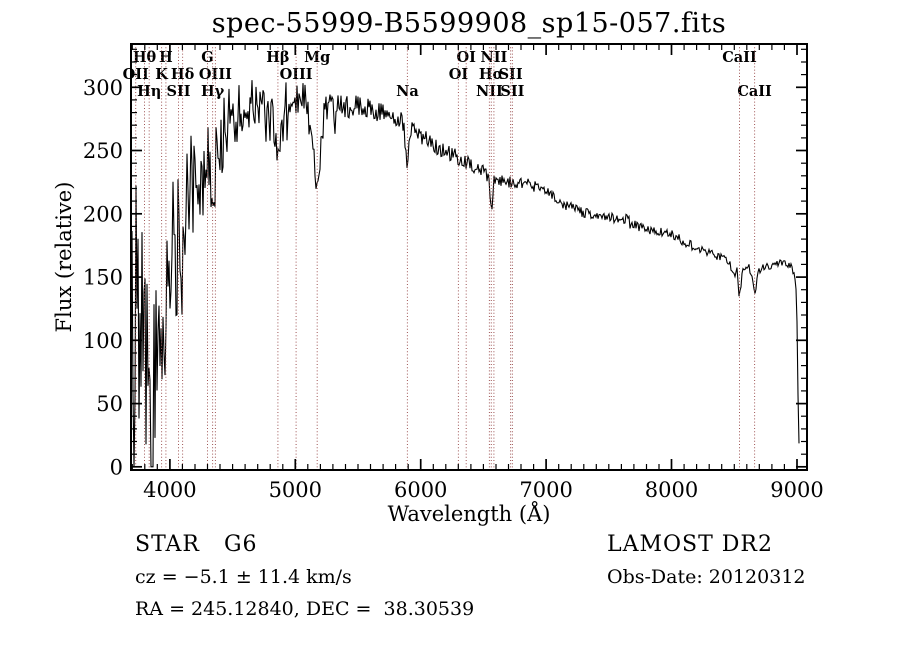  Describe the element at coordinates (491, 74) in the screenshot. I see `spectral-line-label: Hα` at that location.